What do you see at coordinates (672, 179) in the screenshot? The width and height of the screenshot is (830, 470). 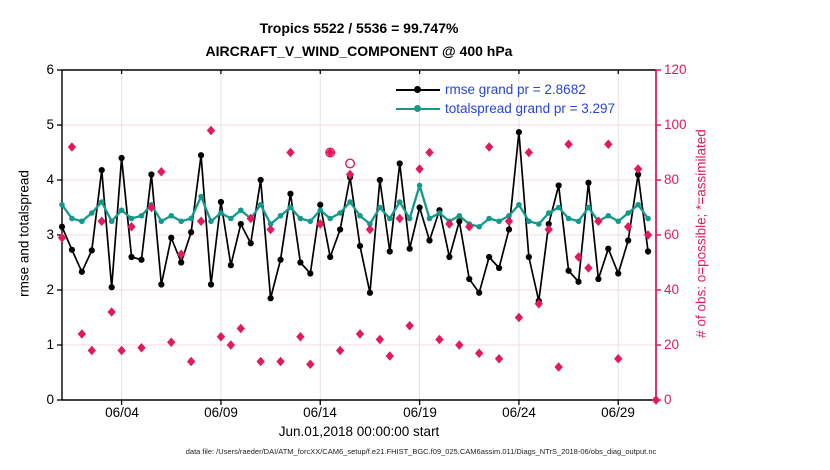 I see `right-ytick-80: 80` at bounding box center [672, 179].